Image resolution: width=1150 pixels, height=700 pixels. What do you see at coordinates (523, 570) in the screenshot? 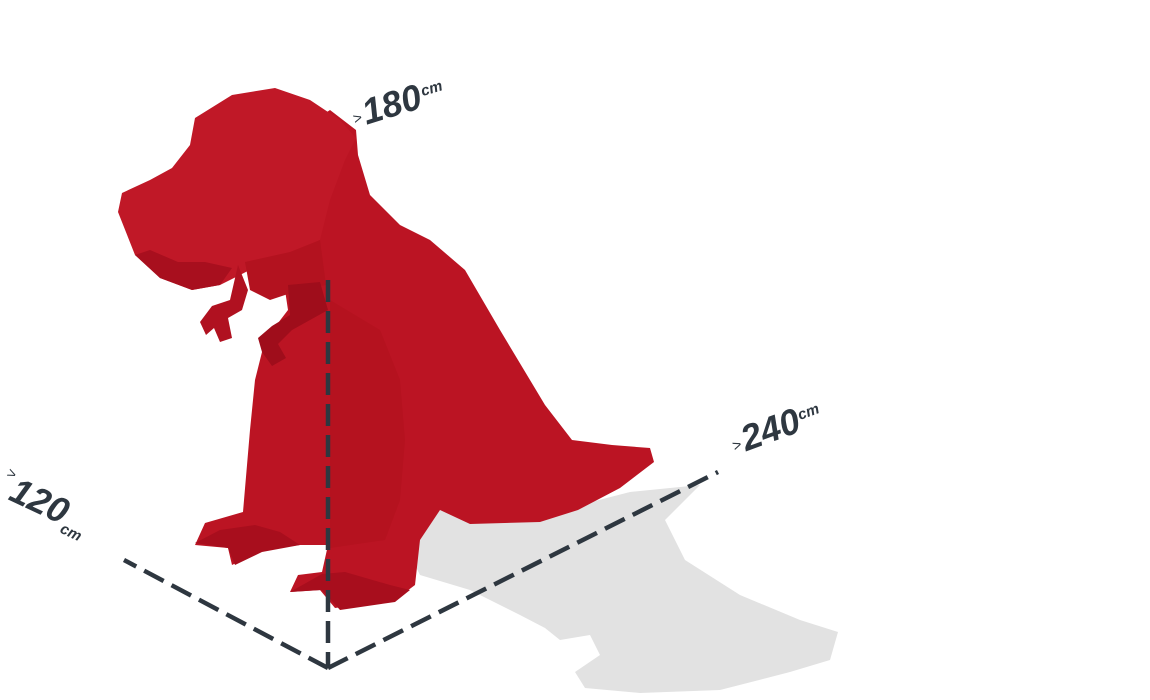
I see `length-dimension-line` at bounding box center [523, 570].